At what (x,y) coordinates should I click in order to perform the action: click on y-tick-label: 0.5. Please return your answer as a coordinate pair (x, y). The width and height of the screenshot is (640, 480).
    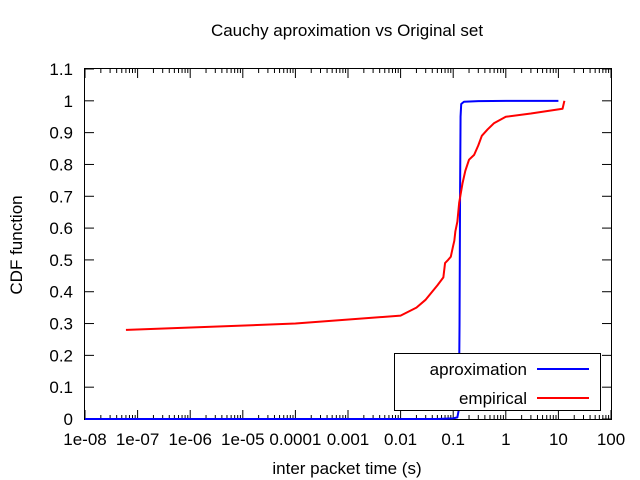
    Looking at the image, I should click on (61, 260).